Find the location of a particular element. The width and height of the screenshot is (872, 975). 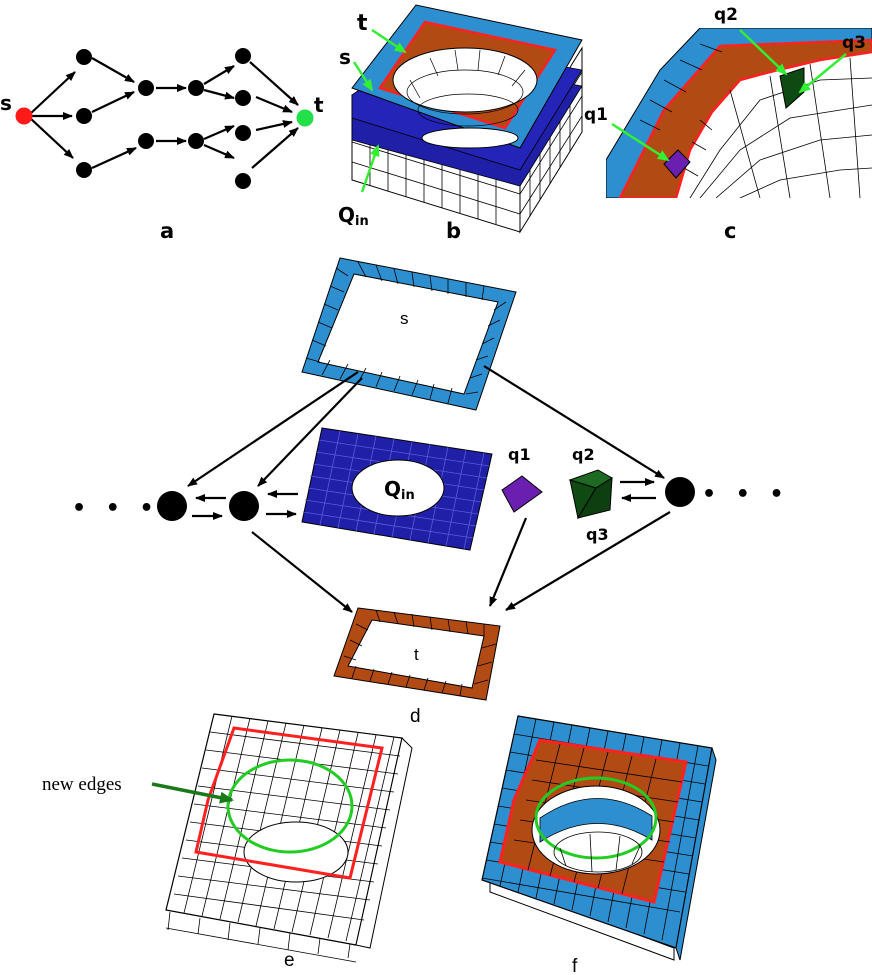

arrow-t-pointer is located at coordinates (389, 41).